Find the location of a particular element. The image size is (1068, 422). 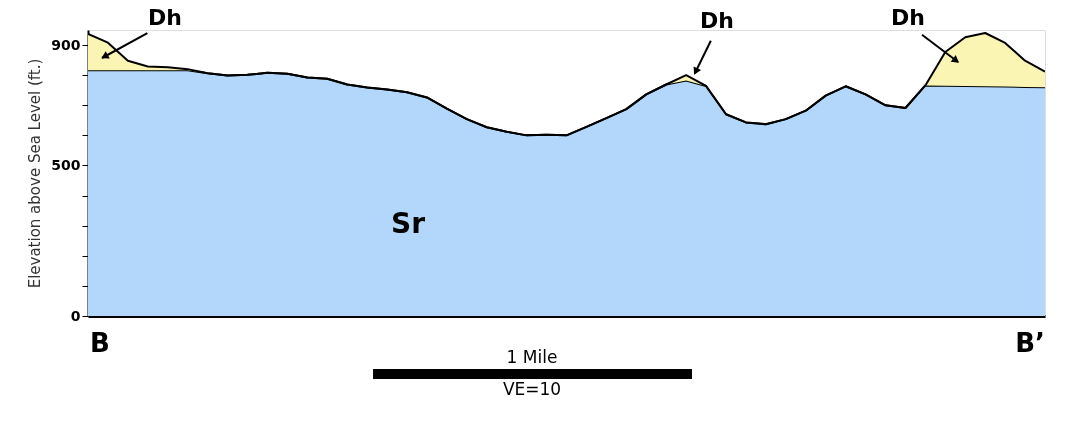

text: B is located at coordinates (100, 343).